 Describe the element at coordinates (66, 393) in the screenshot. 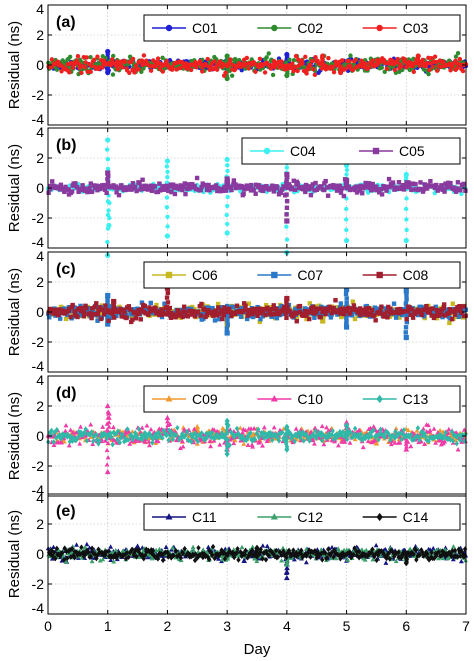

I see `panel-label: (d)` at that location.